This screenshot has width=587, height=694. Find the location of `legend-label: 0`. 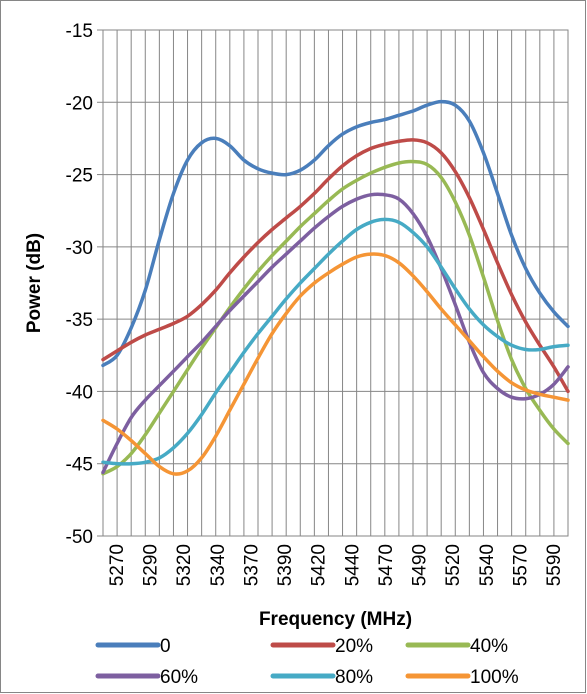

legend-label: 0 is located at coordinates (165, 646).